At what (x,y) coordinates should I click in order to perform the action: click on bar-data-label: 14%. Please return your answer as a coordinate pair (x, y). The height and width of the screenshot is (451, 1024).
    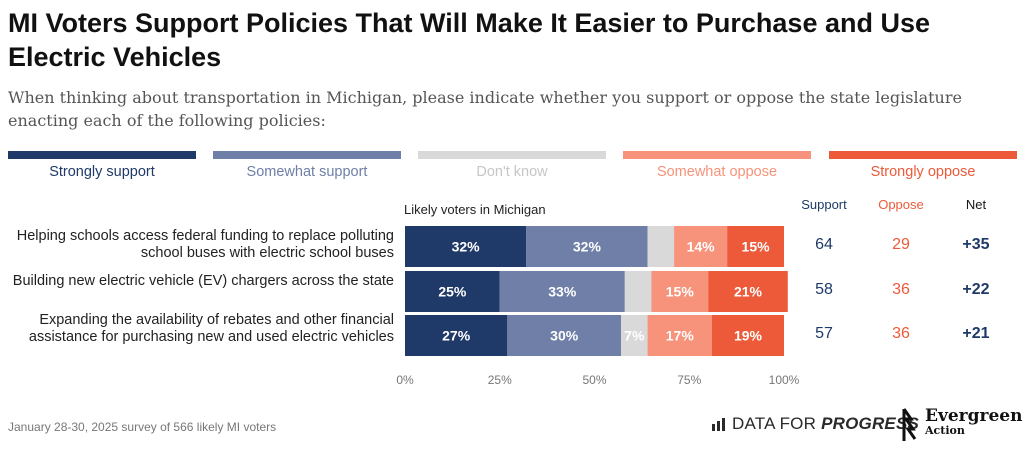
    Looking at the image, I should click on (701, 247).